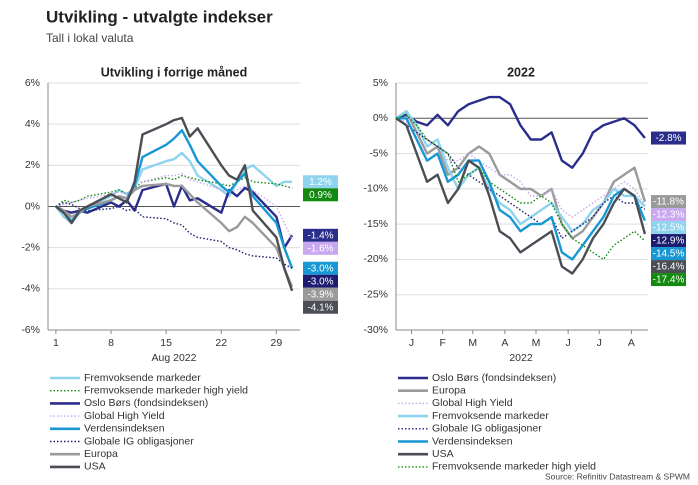 This screenshot has height=485, width=698. What do you see at coordinates (442, 343) in the screenshot?
I see `x-tick-label: F` at bounding box center [442, 343].